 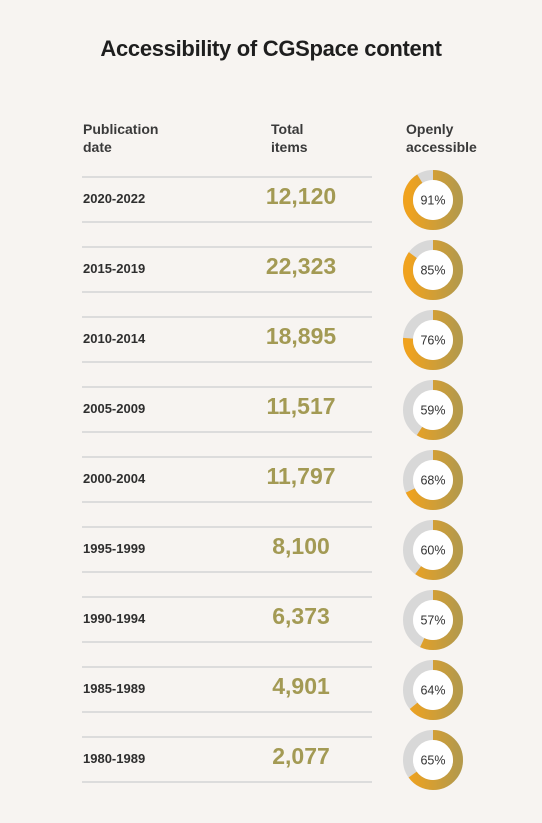 I want to click on open-access-percent-label: 57%, so click(x=432, y=621).